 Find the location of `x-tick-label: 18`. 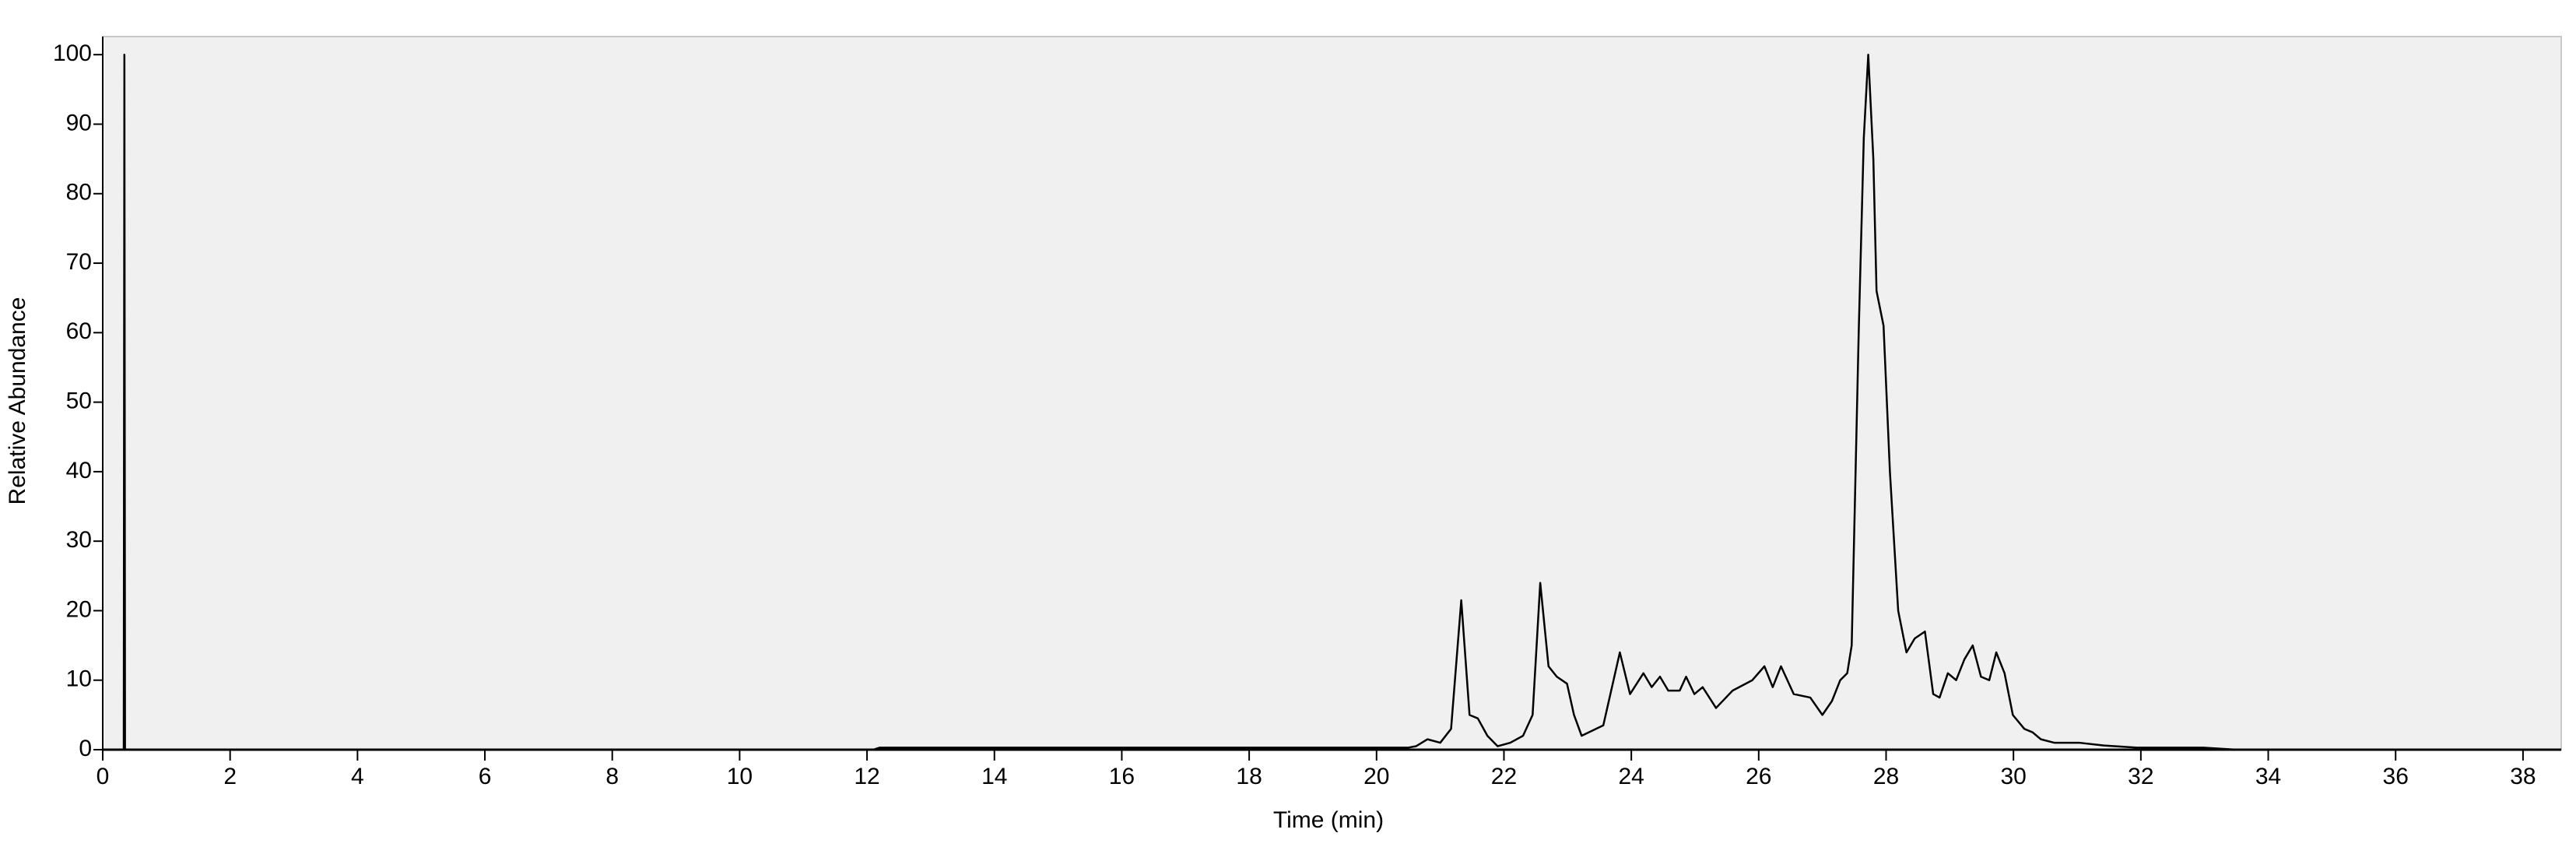

x-tick-label: 18 is located at coordinates (1249, 776).